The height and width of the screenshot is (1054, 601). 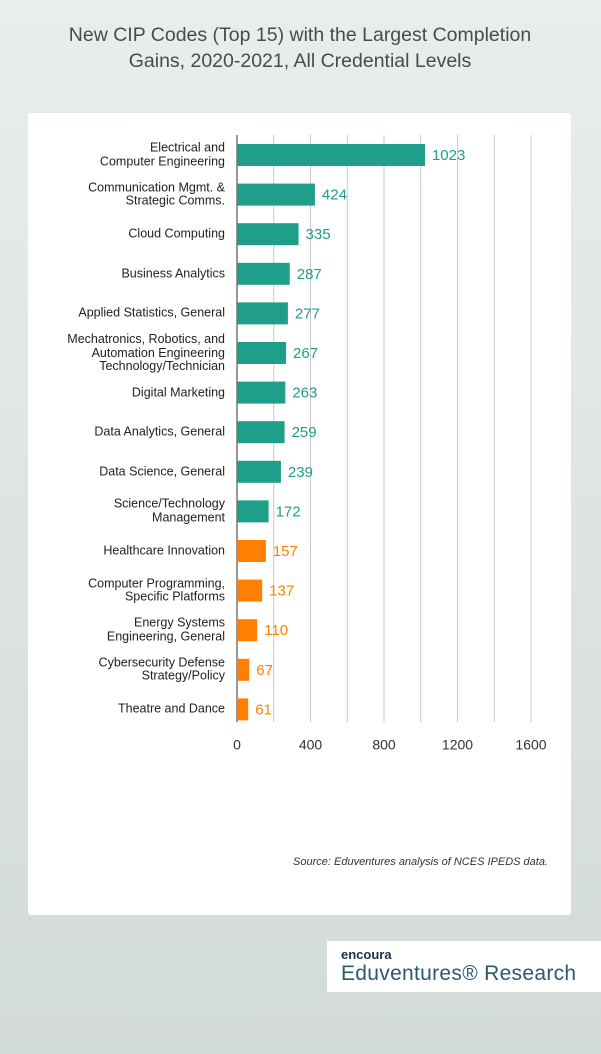 What do you see at coordinates (288, 511) in the screenshot?
I see `value-label: 172` at bounding box center [288, 511].